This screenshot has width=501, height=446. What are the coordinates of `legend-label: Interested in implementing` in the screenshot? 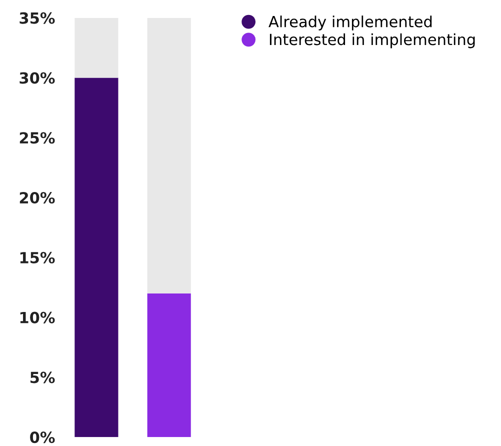 It's located at (372, 40).